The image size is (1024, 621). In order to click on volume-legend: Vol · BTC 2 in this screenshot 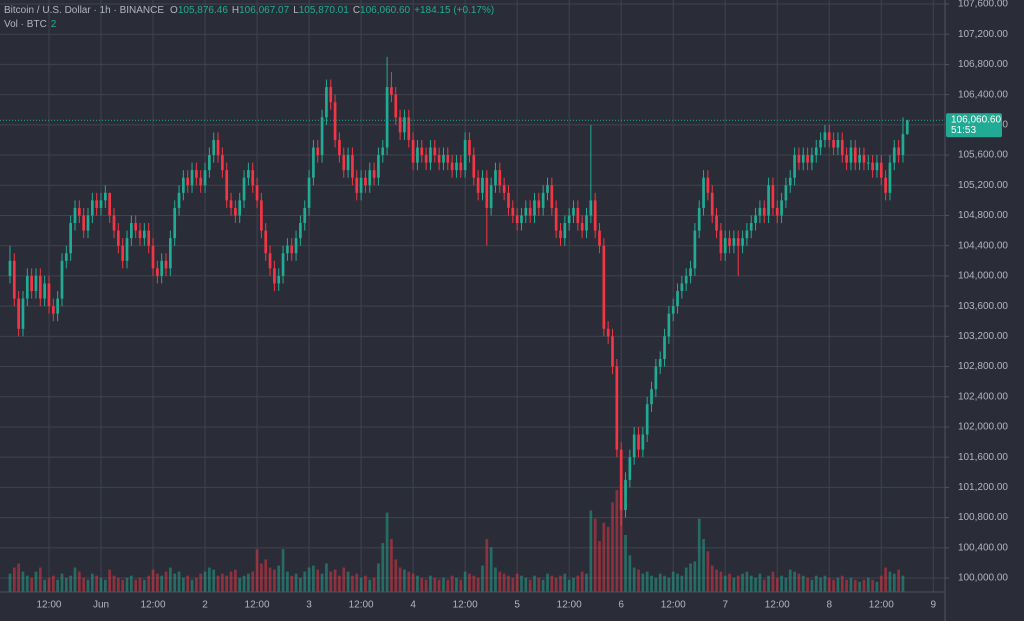, I will do `click(30, 24)`.